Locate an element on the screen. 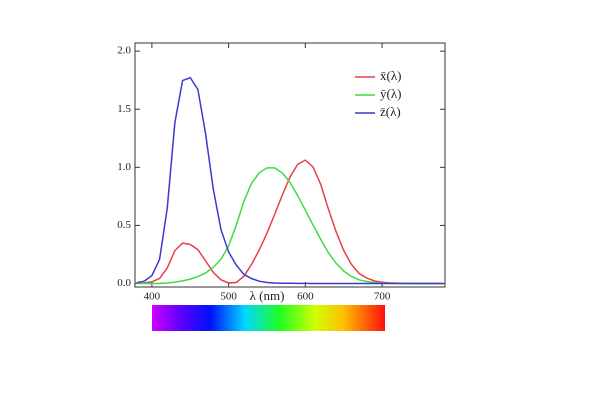 This screenshot has height=400, width=600. y-tick-label: 0.5 is located at coordinates (124, 225).